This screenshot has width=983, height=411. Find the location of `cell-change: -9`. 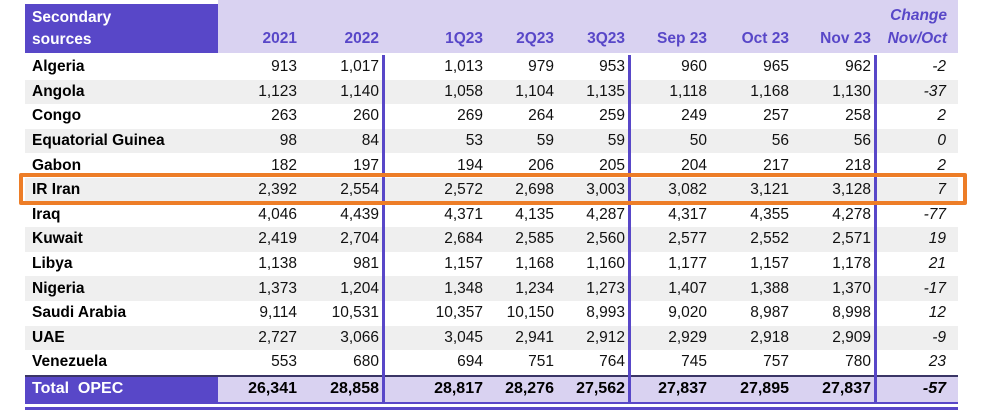

cell-change: -9 is located at coordinates (939, 337).